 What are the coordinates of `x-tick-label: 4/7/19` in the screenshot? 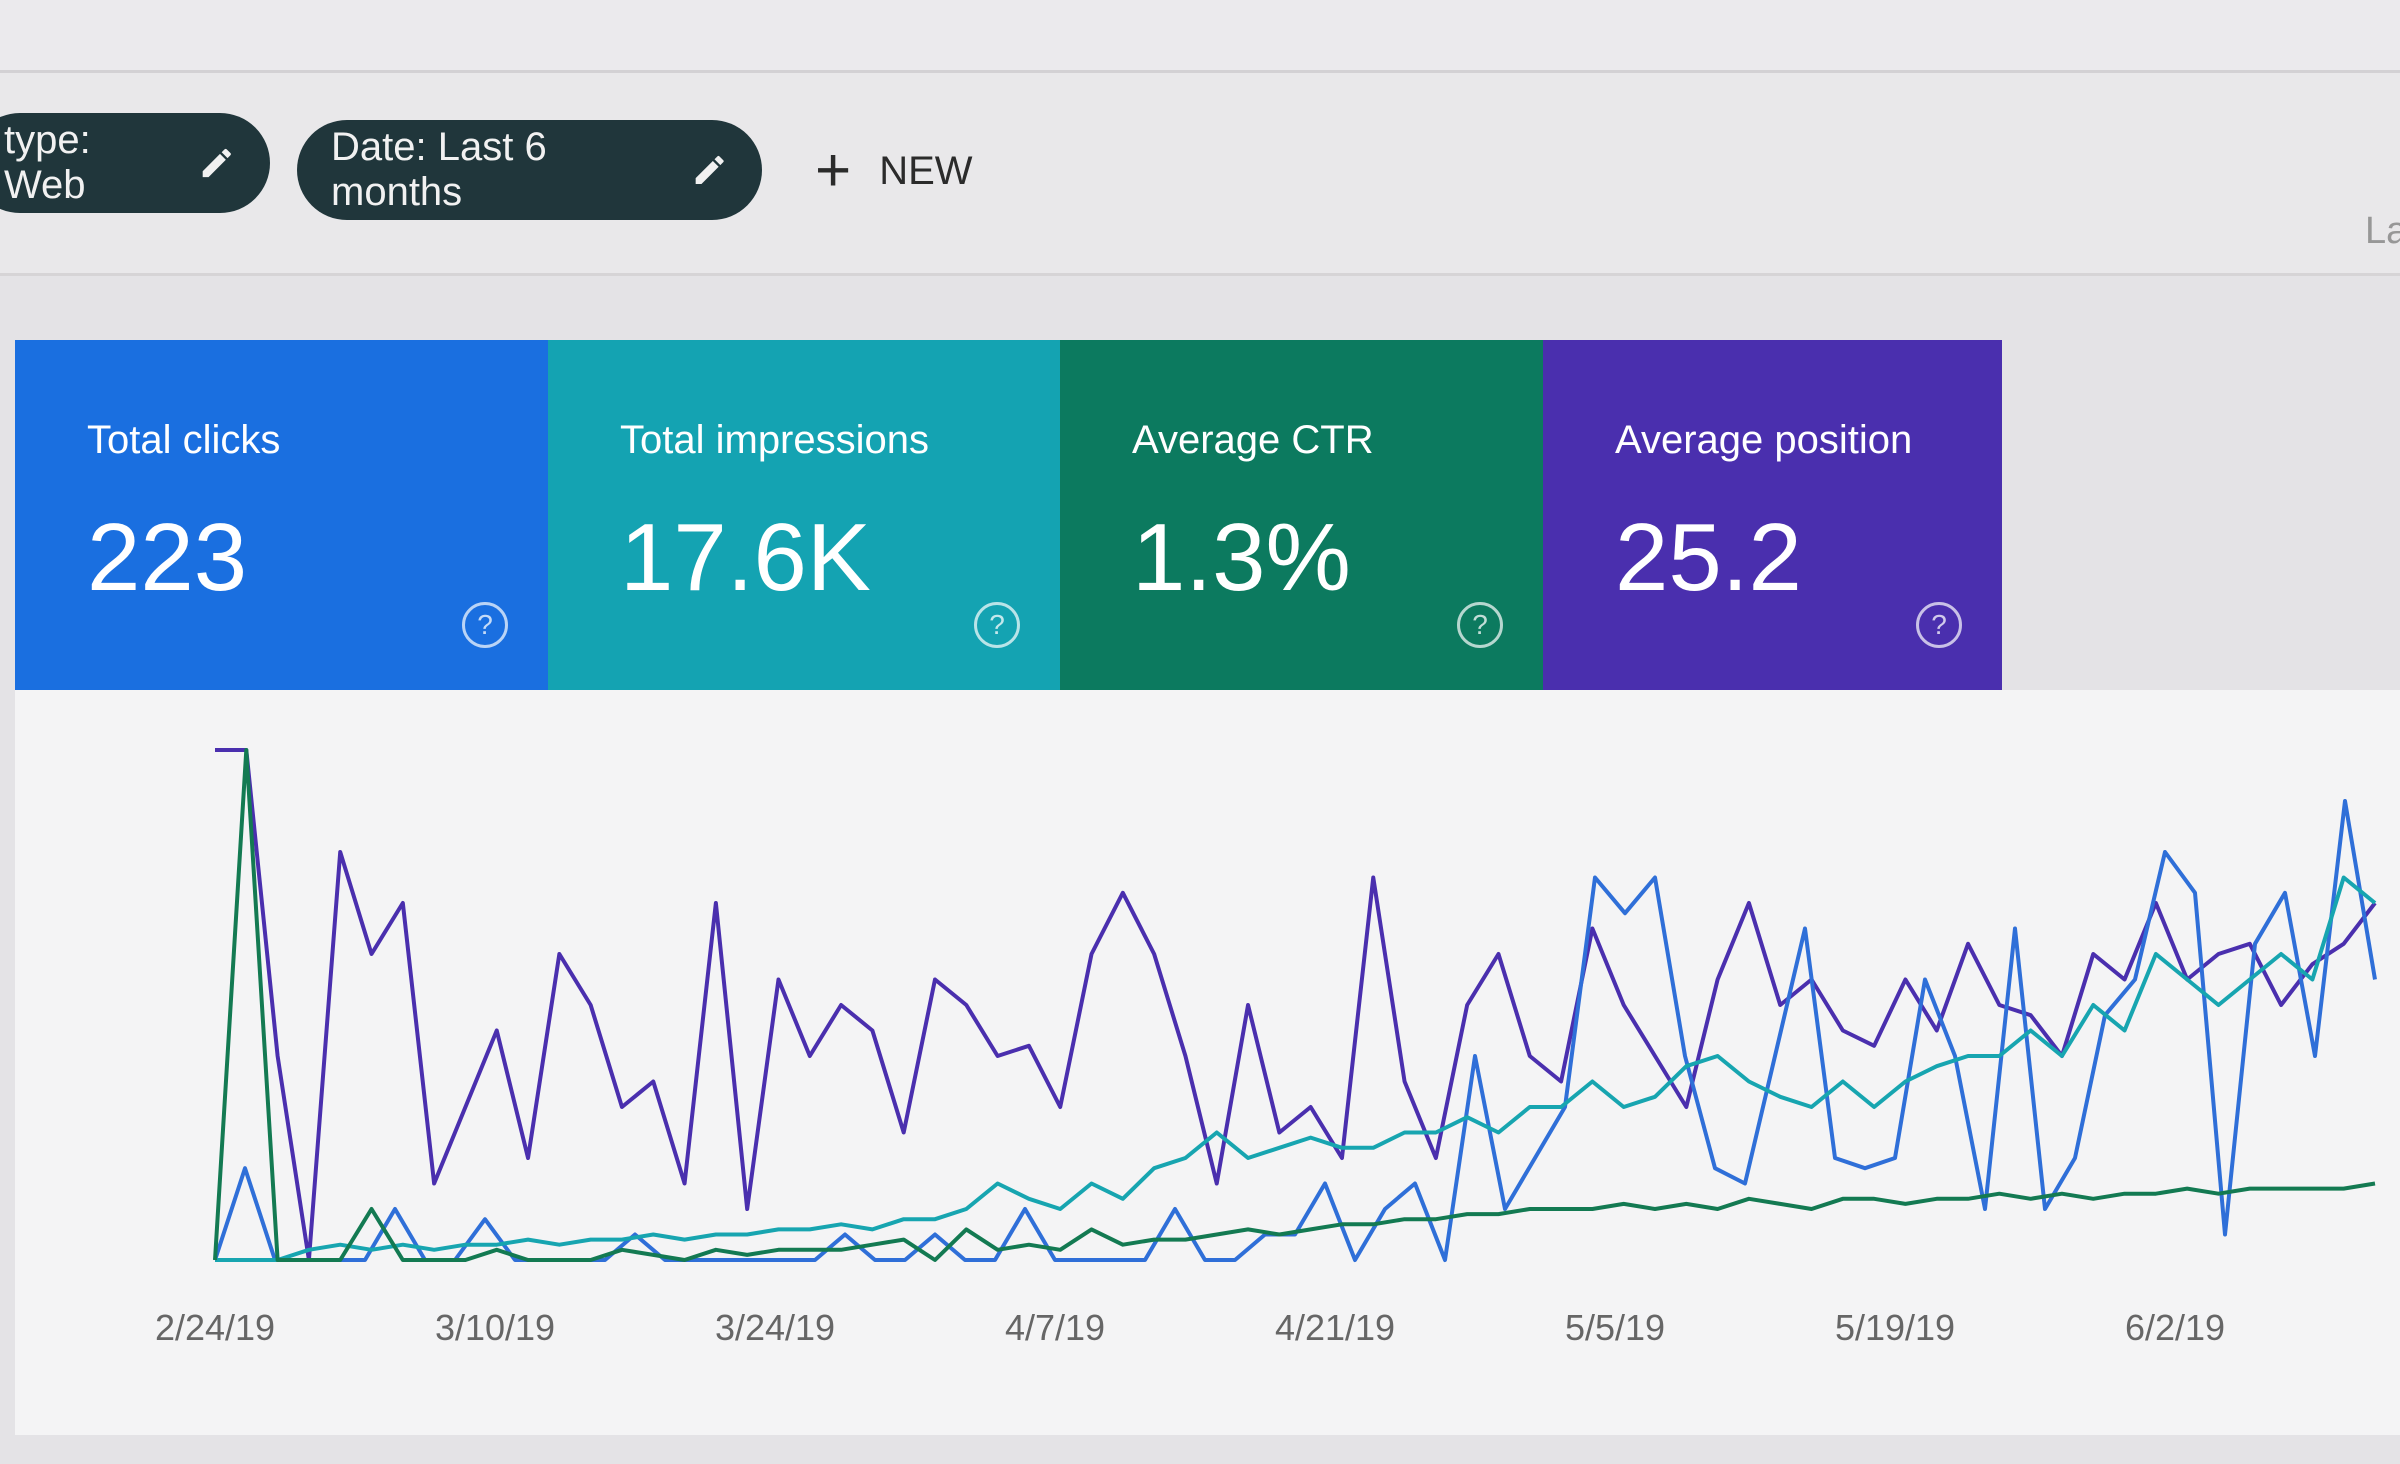 It's located at (1055, 1327).